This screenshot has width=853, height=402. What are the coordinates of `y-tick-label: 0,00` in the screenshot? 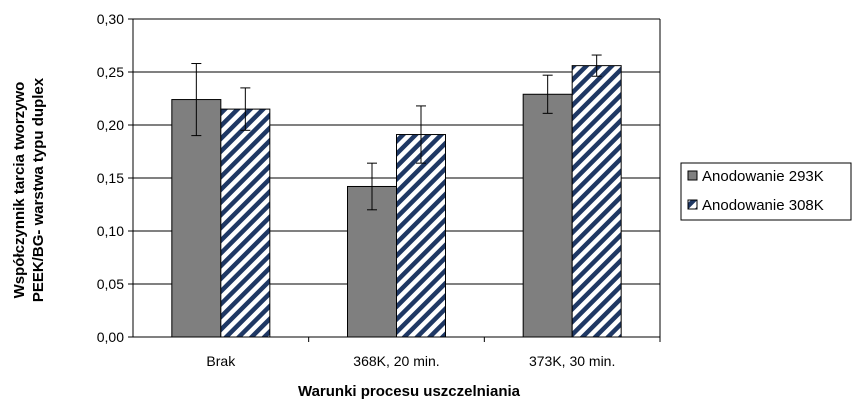 It's located at (110, 337).